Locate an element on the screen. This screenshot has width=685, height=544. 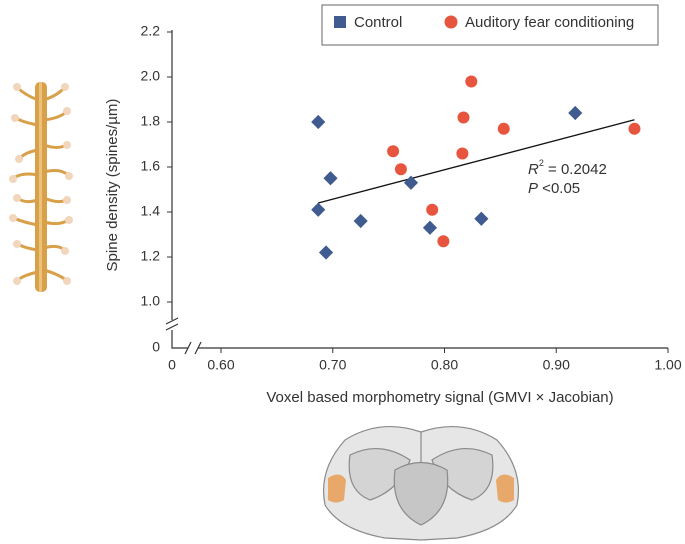
r-value: = 0.2042 is located at coordinates (575, 169).